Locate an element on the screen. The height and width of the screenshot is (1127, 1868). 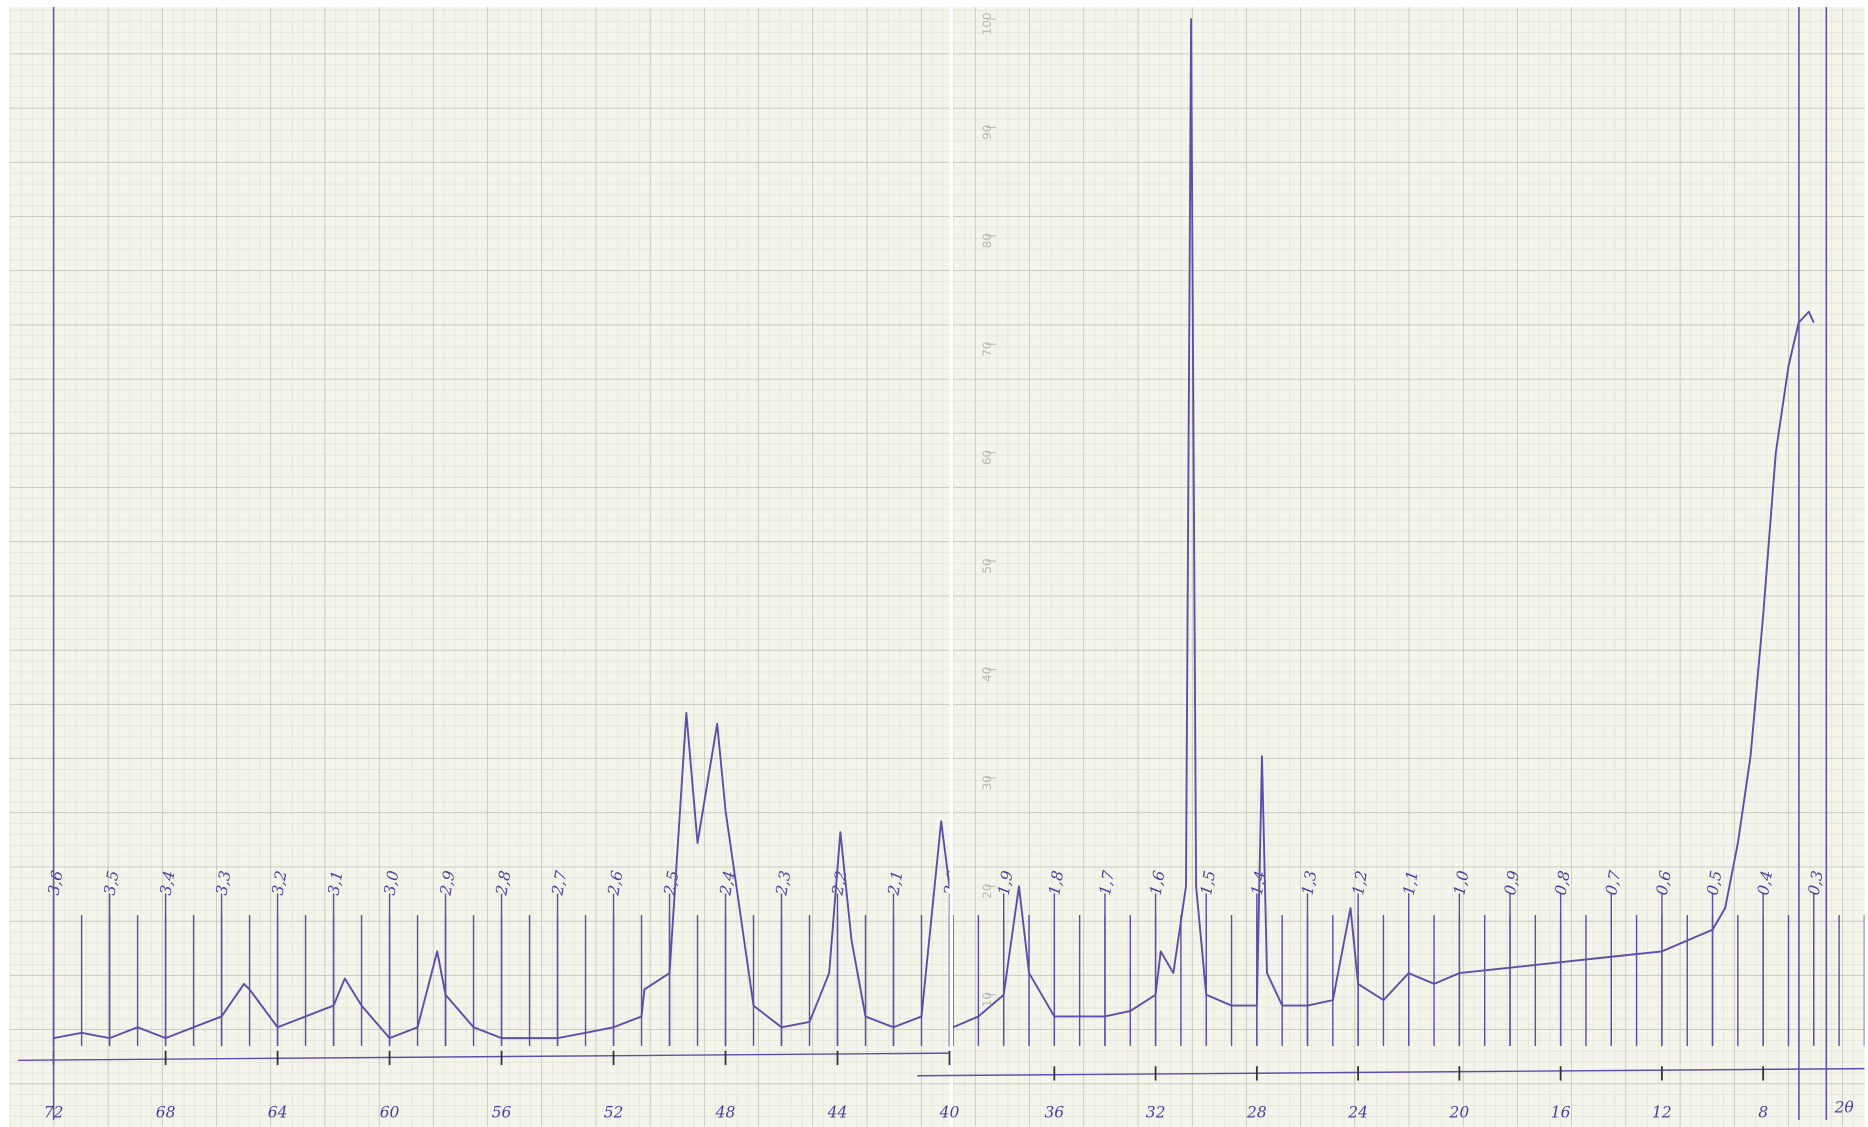
x-tick-label: 68 is located at coordinates (166, 1112).